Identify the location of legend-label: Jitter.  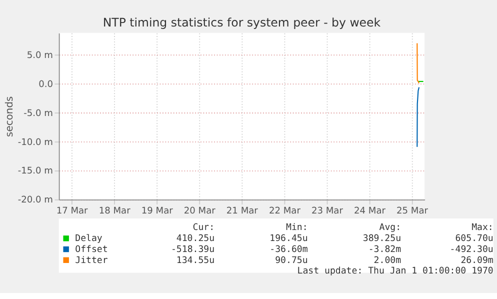
(91, 261).